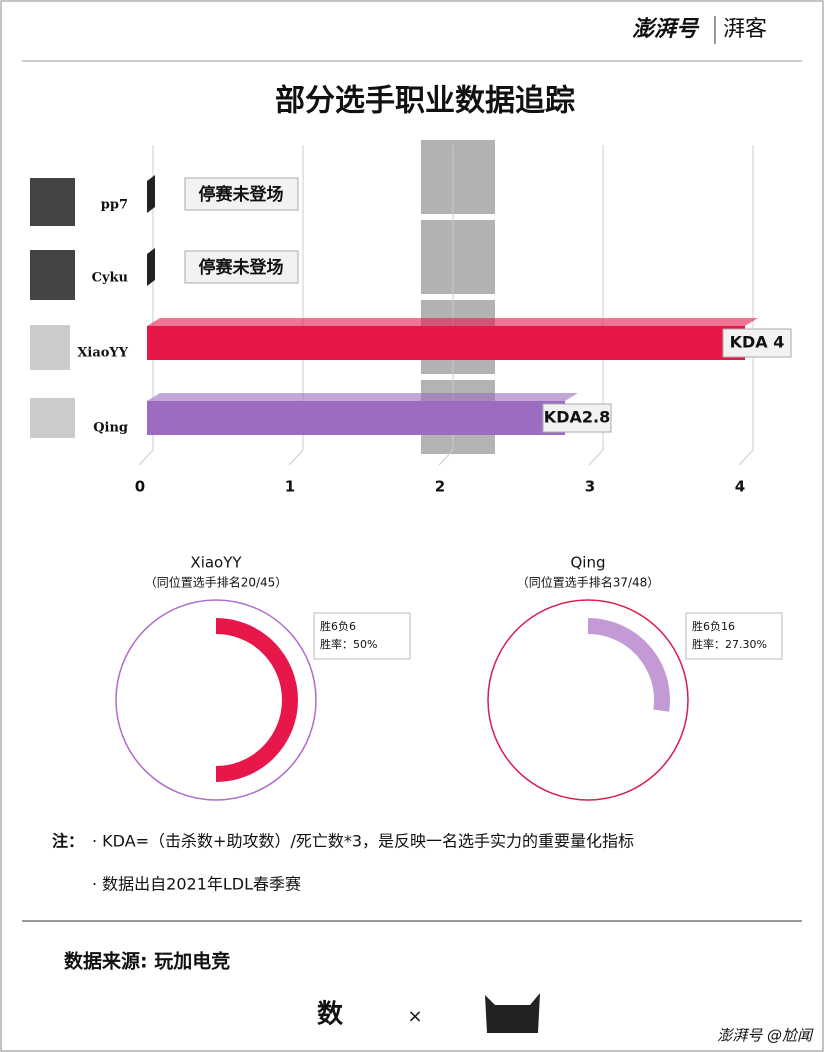 This screenshot has width=824, height=1052. I want to click on category-label: Qing, so click(110, 428).